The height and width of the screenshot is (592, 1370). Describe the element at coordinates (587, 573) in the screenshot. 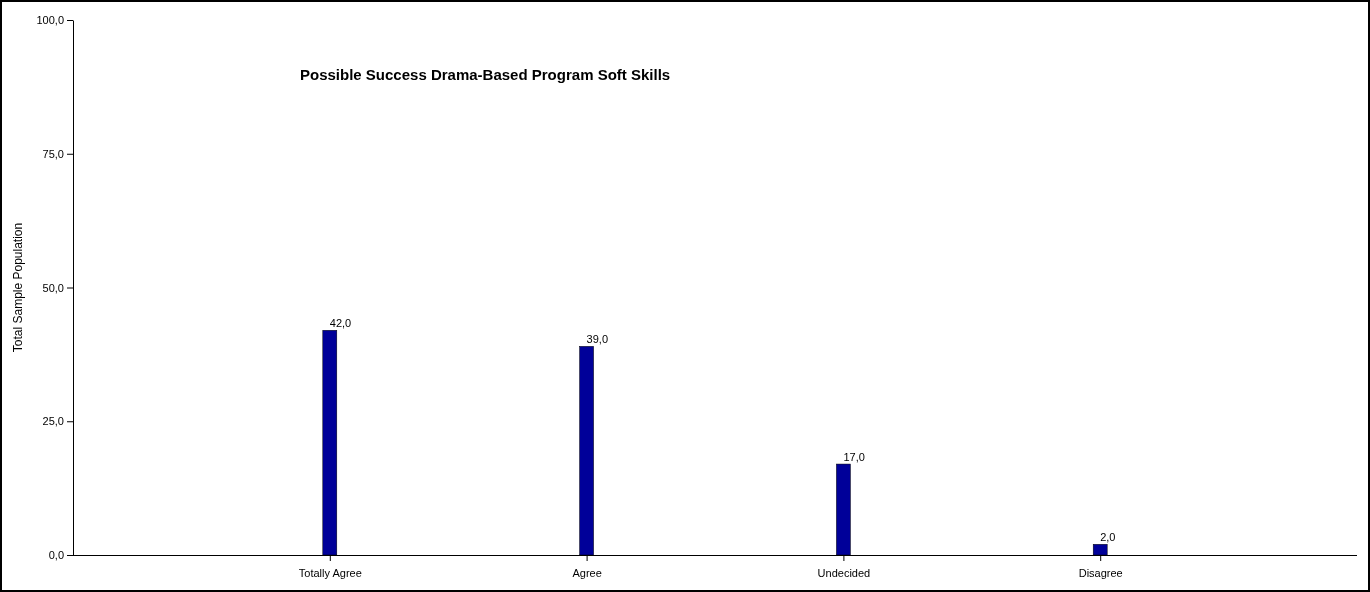

I see `x-tick-label: Agree` at that location.